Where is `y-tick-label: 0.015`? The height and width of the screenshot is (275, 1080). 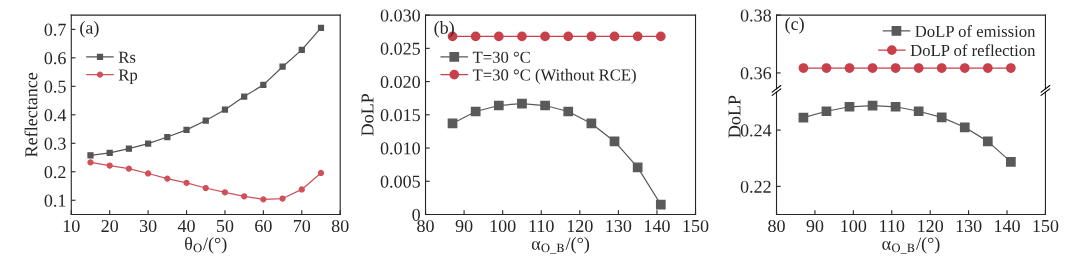
y-tick-label: 0.015 is located at coordinates (400, 115).